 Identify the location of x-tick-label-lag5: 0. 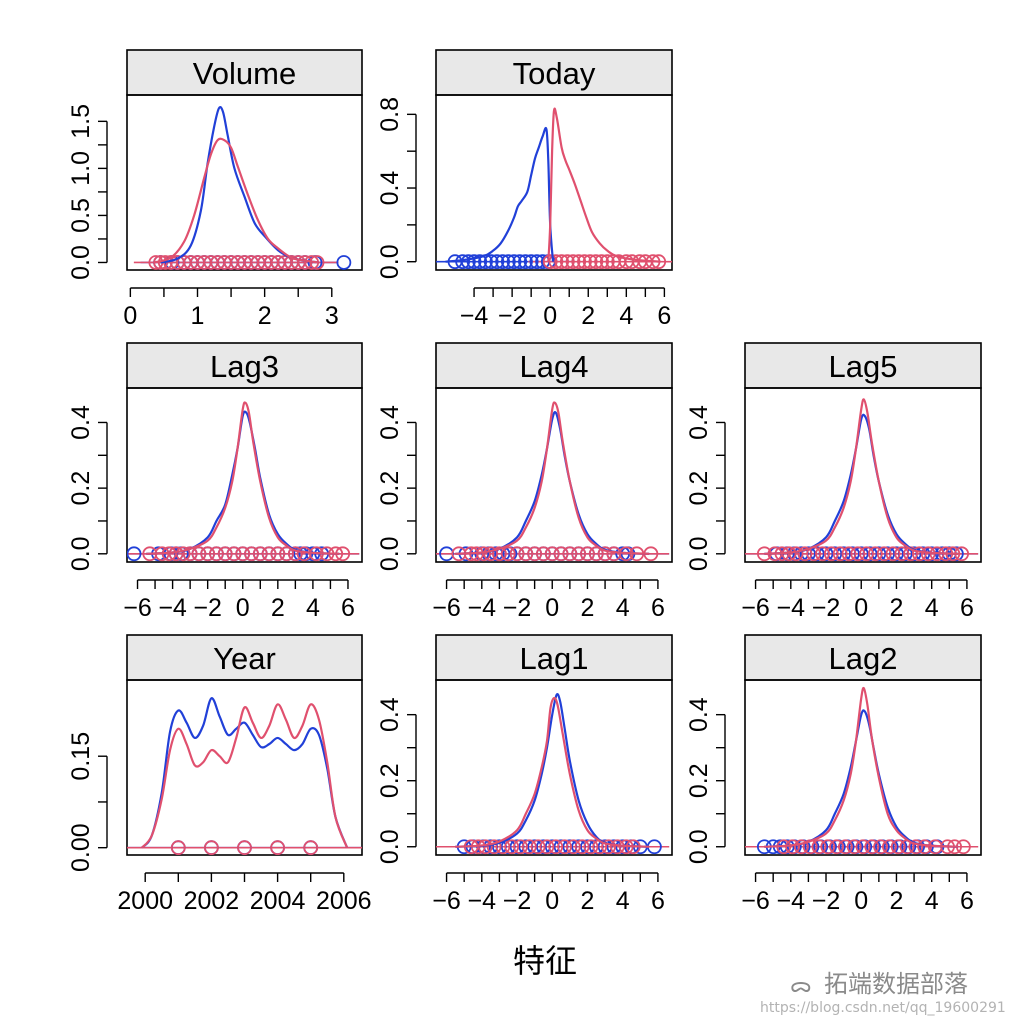
(861, 608).